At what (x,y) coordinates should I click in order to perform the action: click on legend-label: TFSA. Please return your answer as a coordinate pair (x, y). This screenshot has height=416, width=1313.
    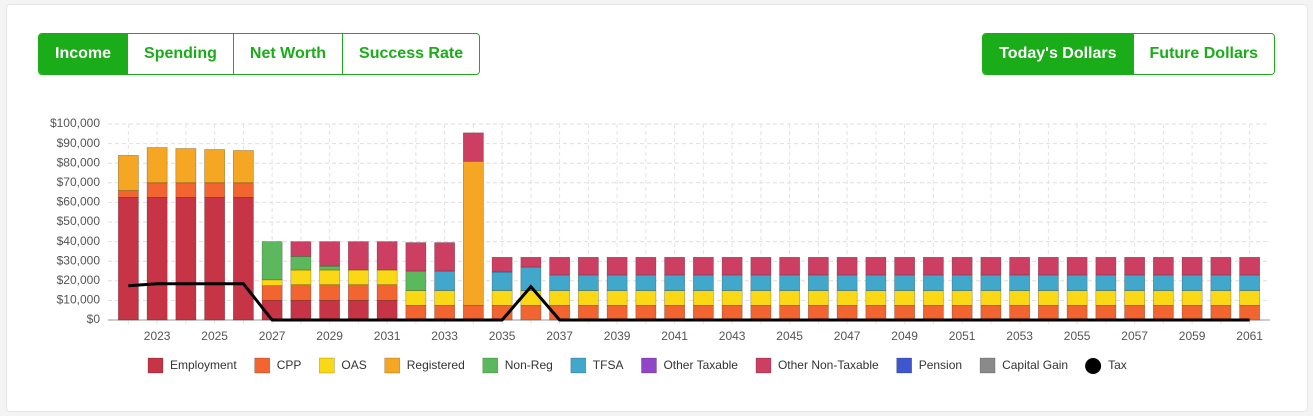
    Looking at the image, I should click on (608, 365).